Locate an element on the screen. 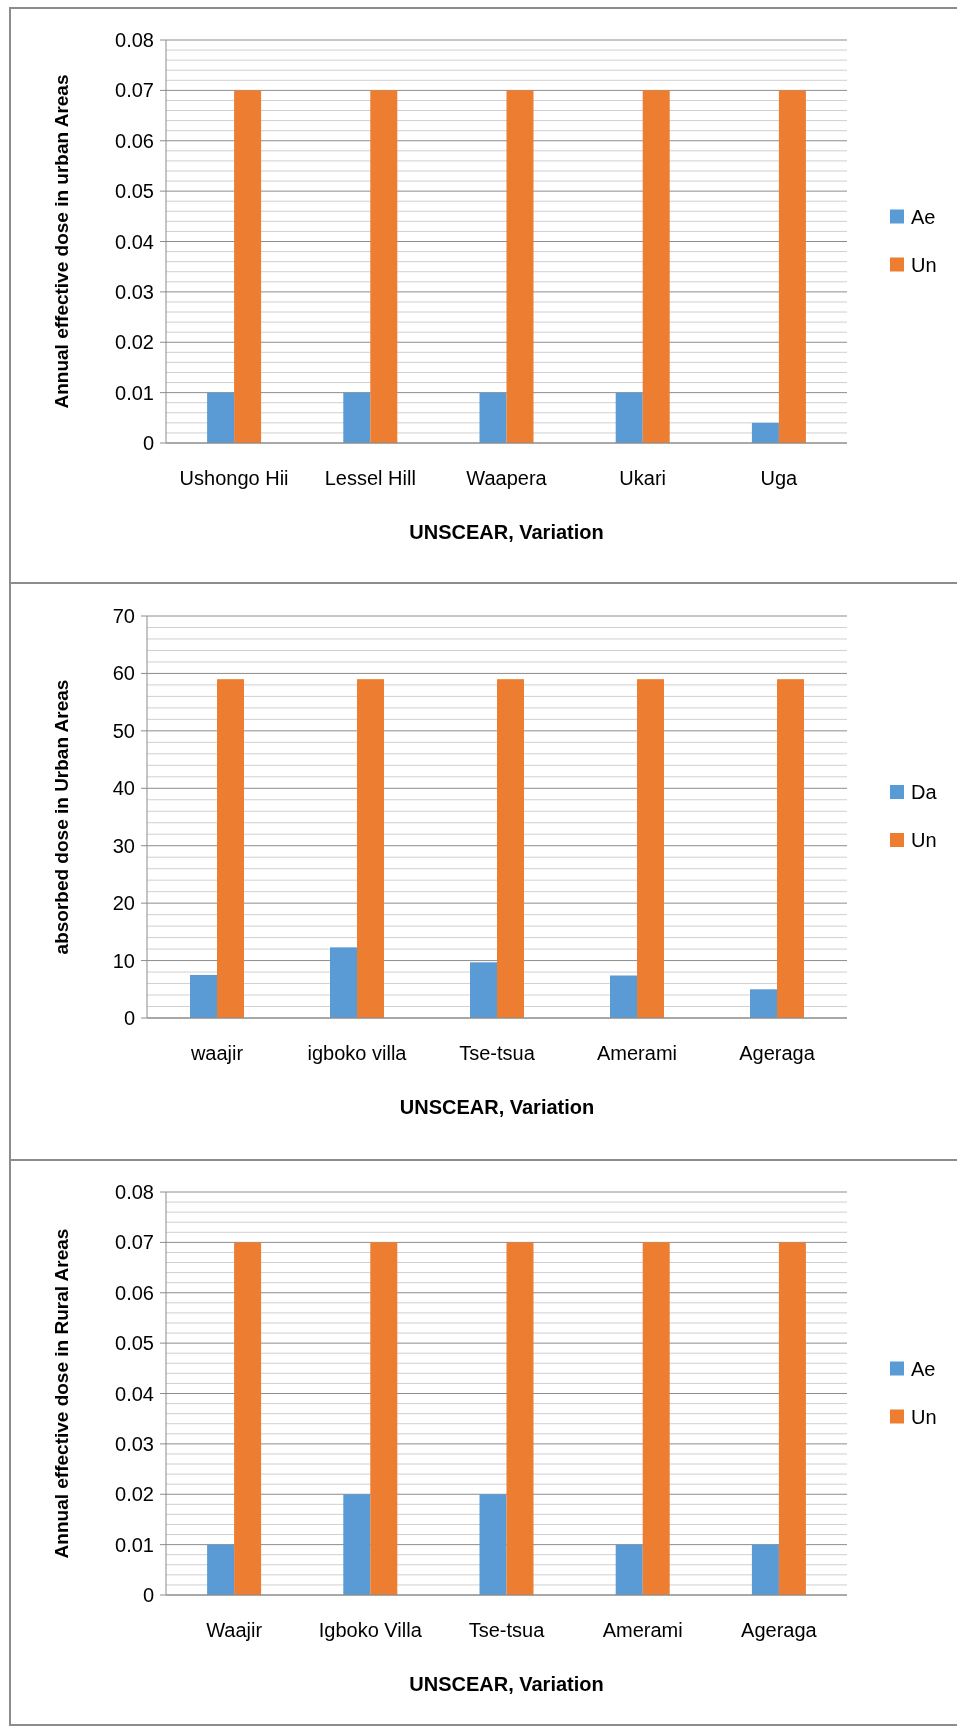  x-tick-label: waajir is located at coordinates (216, 1053).